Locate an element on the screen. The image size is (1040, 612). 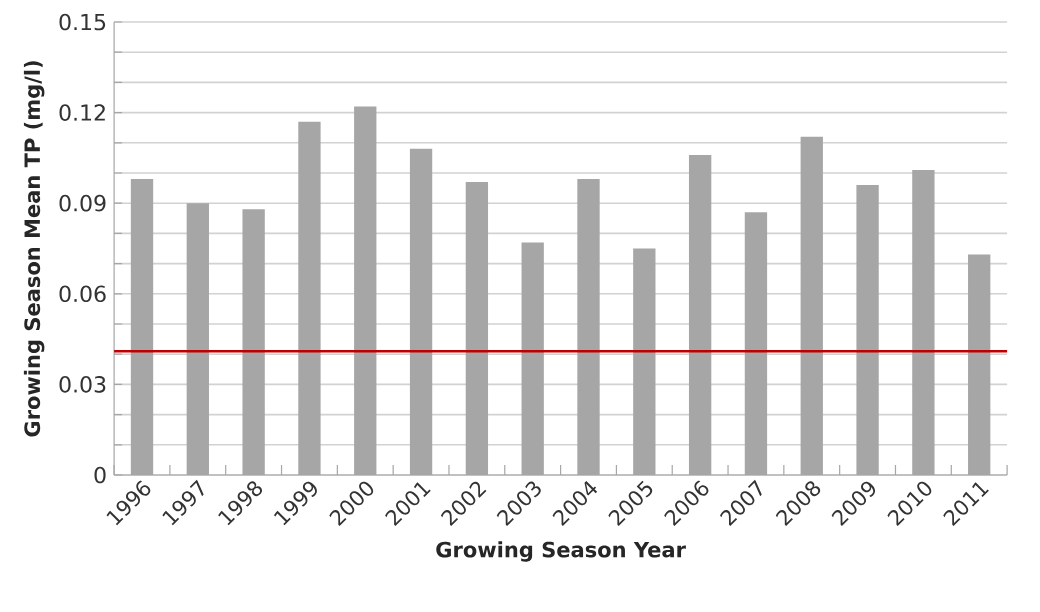
y-axis-title: Growing Season Mean TP (mg/l) is located at coordinates (34, 249).